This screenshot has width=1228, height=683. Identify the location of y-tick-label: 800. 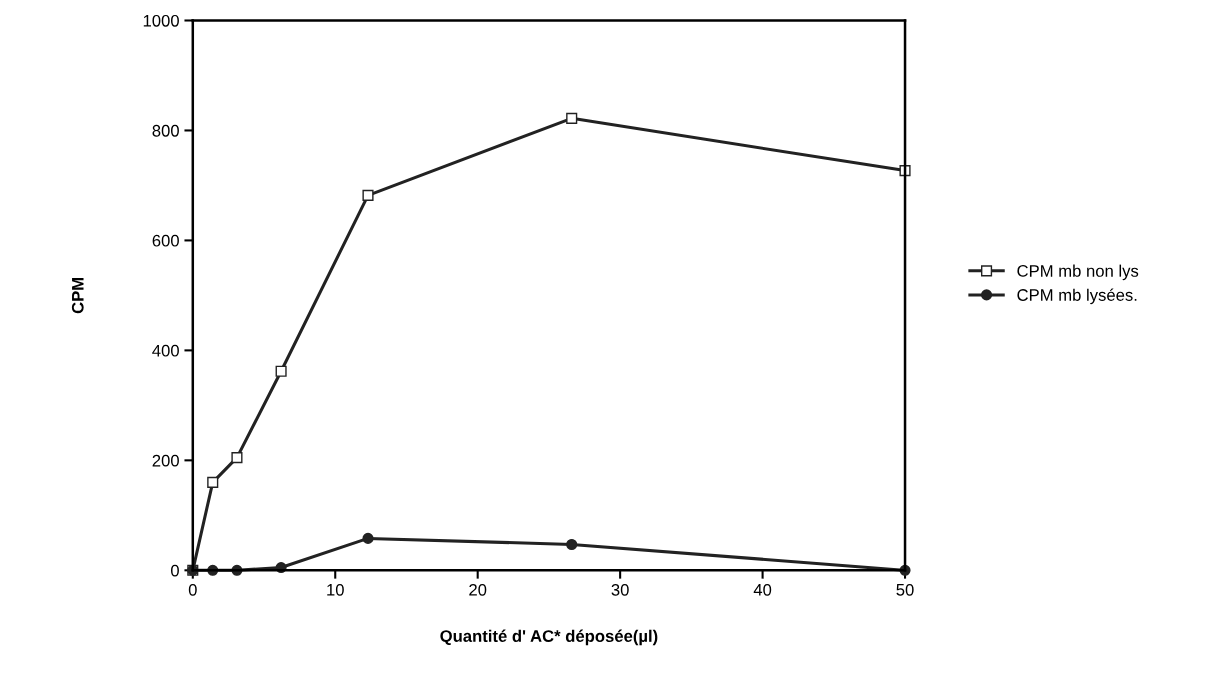
(165, 130).